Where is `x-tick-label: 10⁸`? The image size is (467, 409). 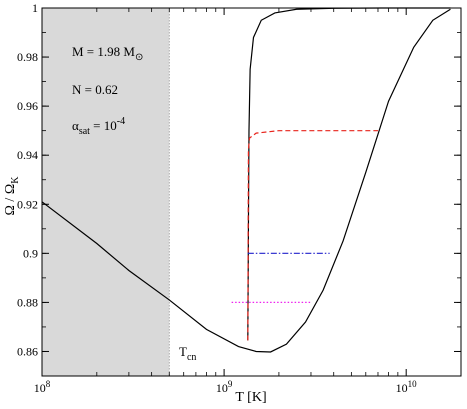 x-tick-label: 10⁸ is located at coordinates (42, 387).